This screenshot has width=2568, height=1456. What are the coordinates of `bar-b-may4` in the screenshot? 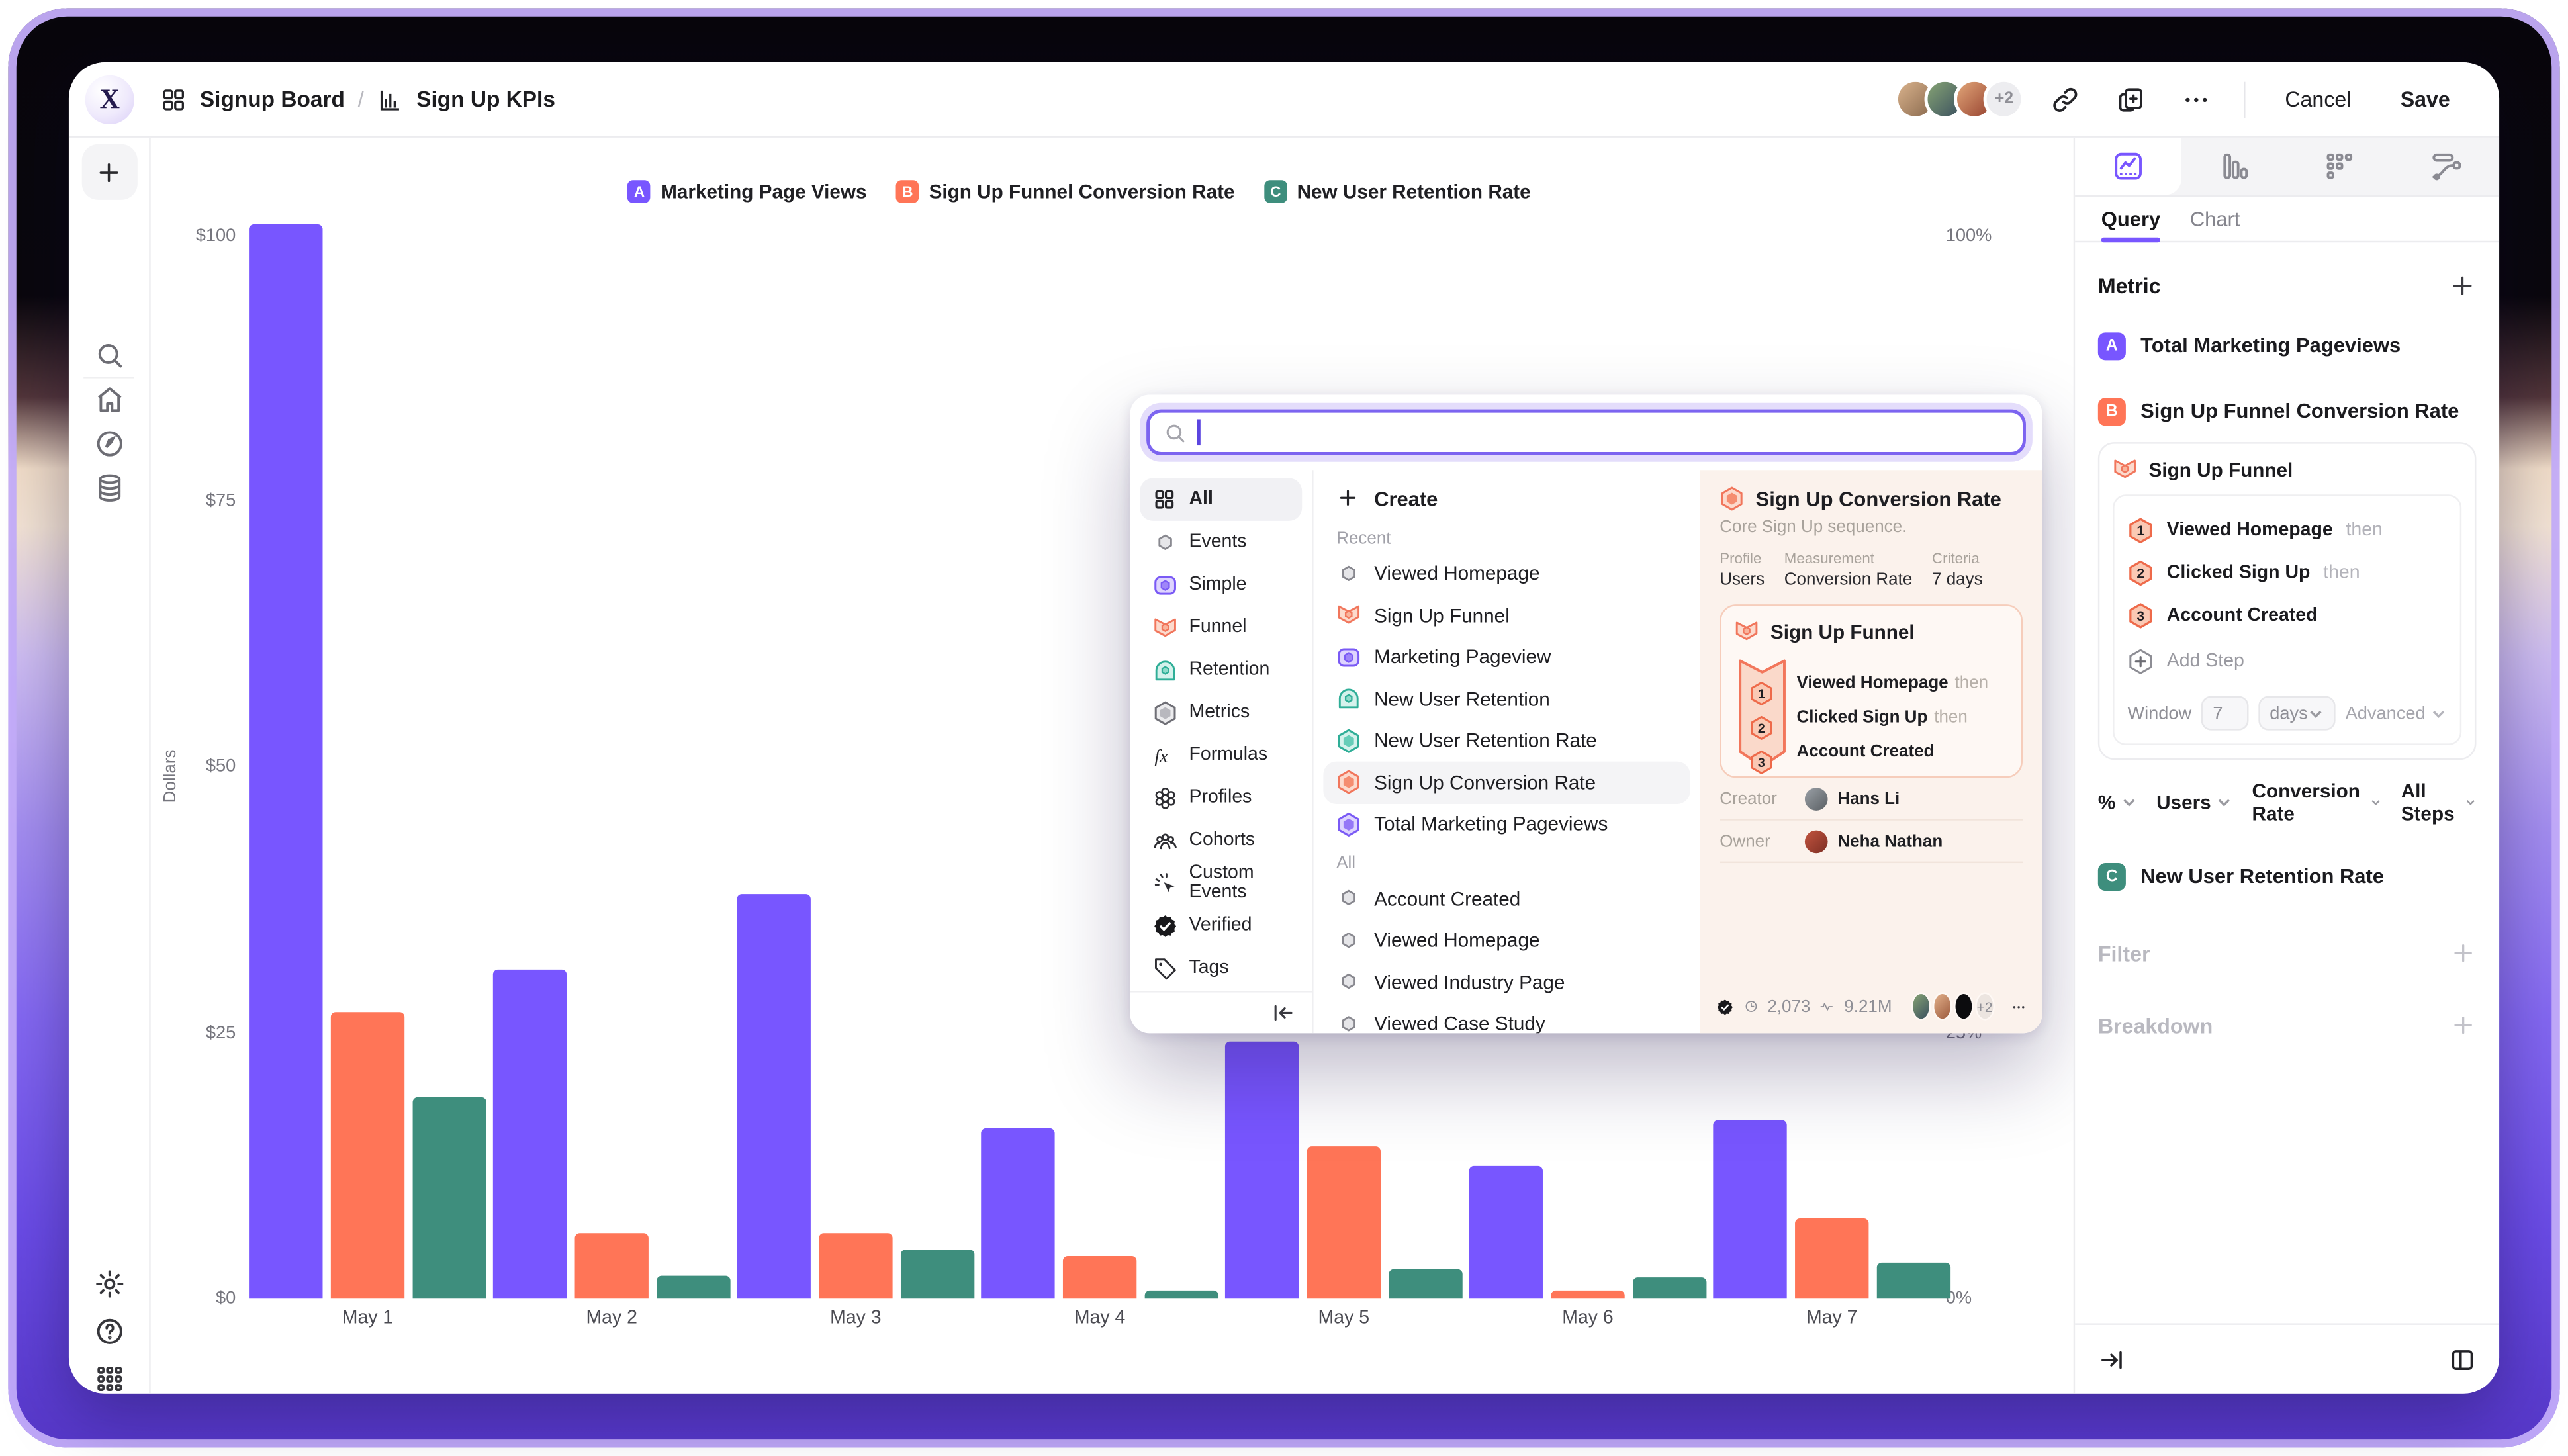 It's located at (1099, 1277).